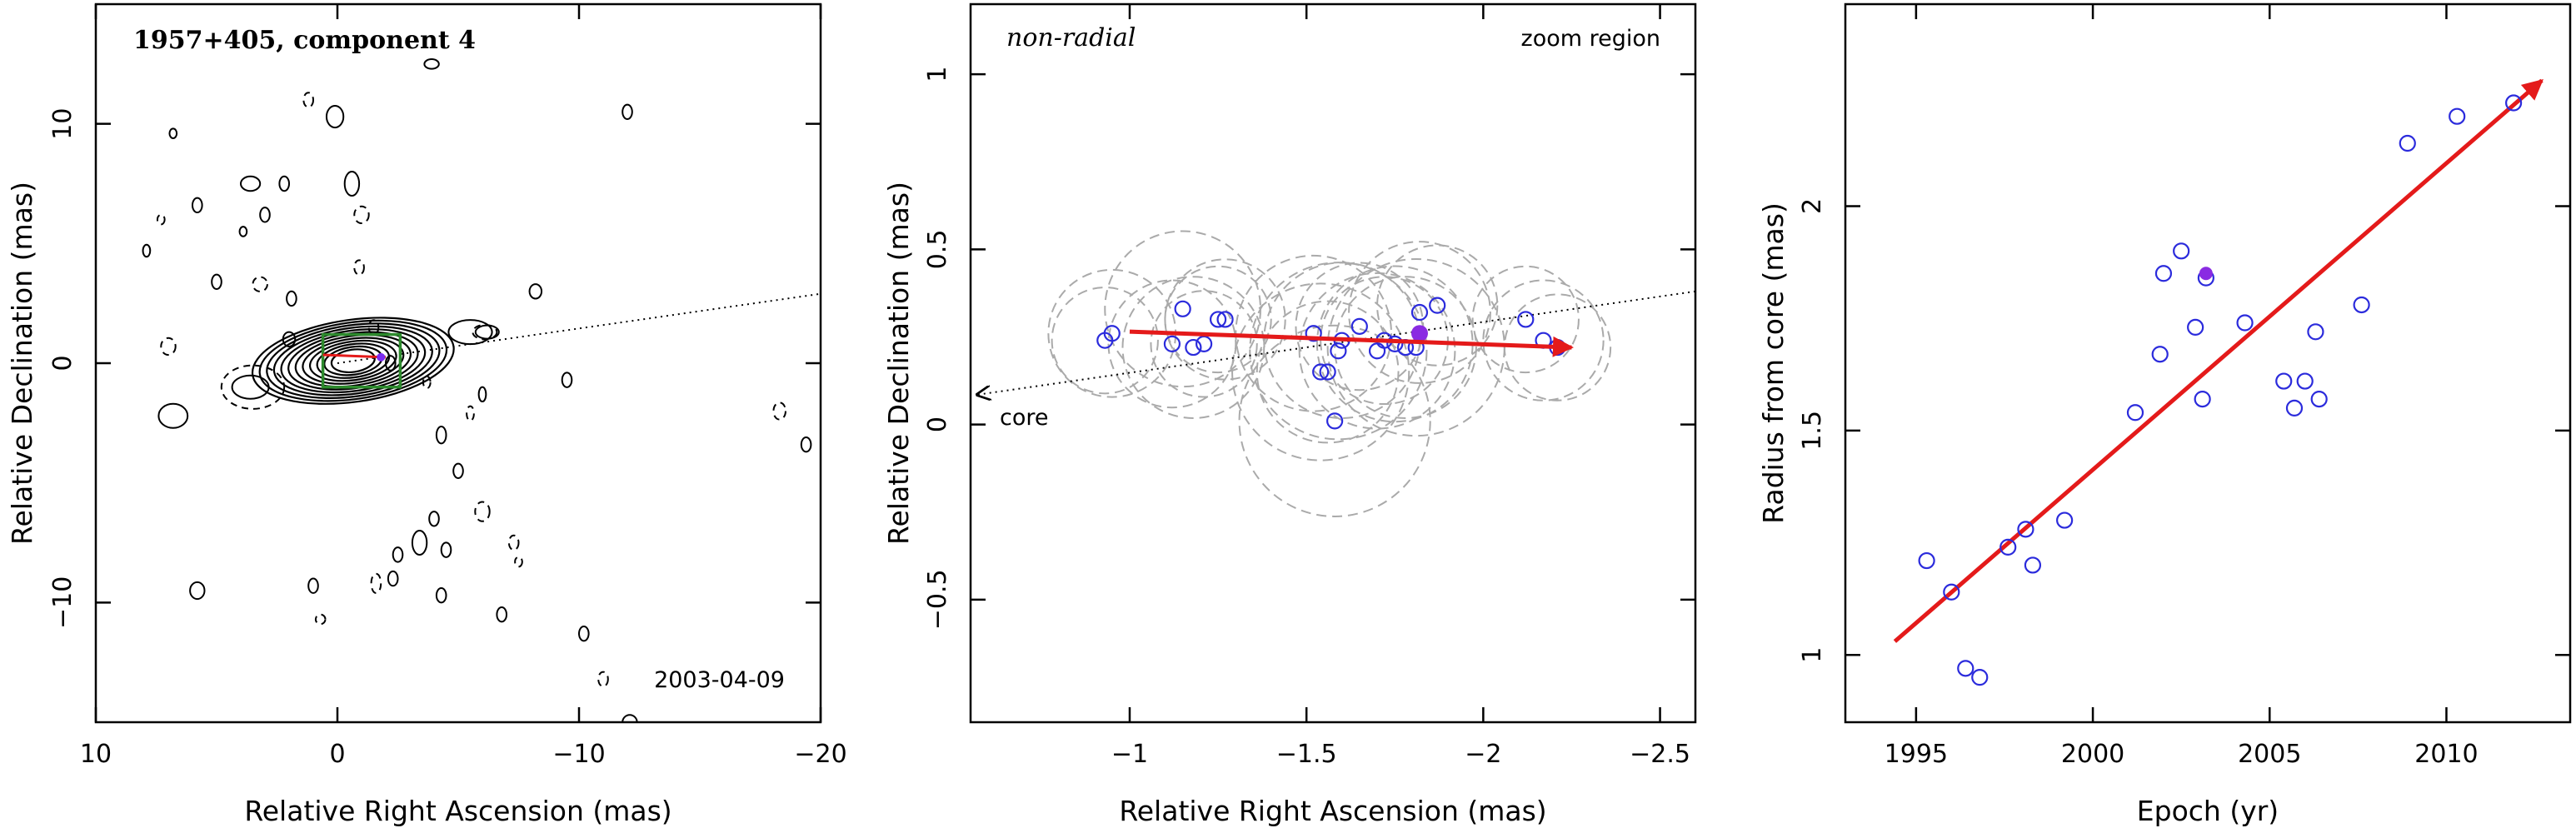 The width and height of the screenshot is (2576, 833). I want to click on y-tick-label: 0.5, so click(937, 249).